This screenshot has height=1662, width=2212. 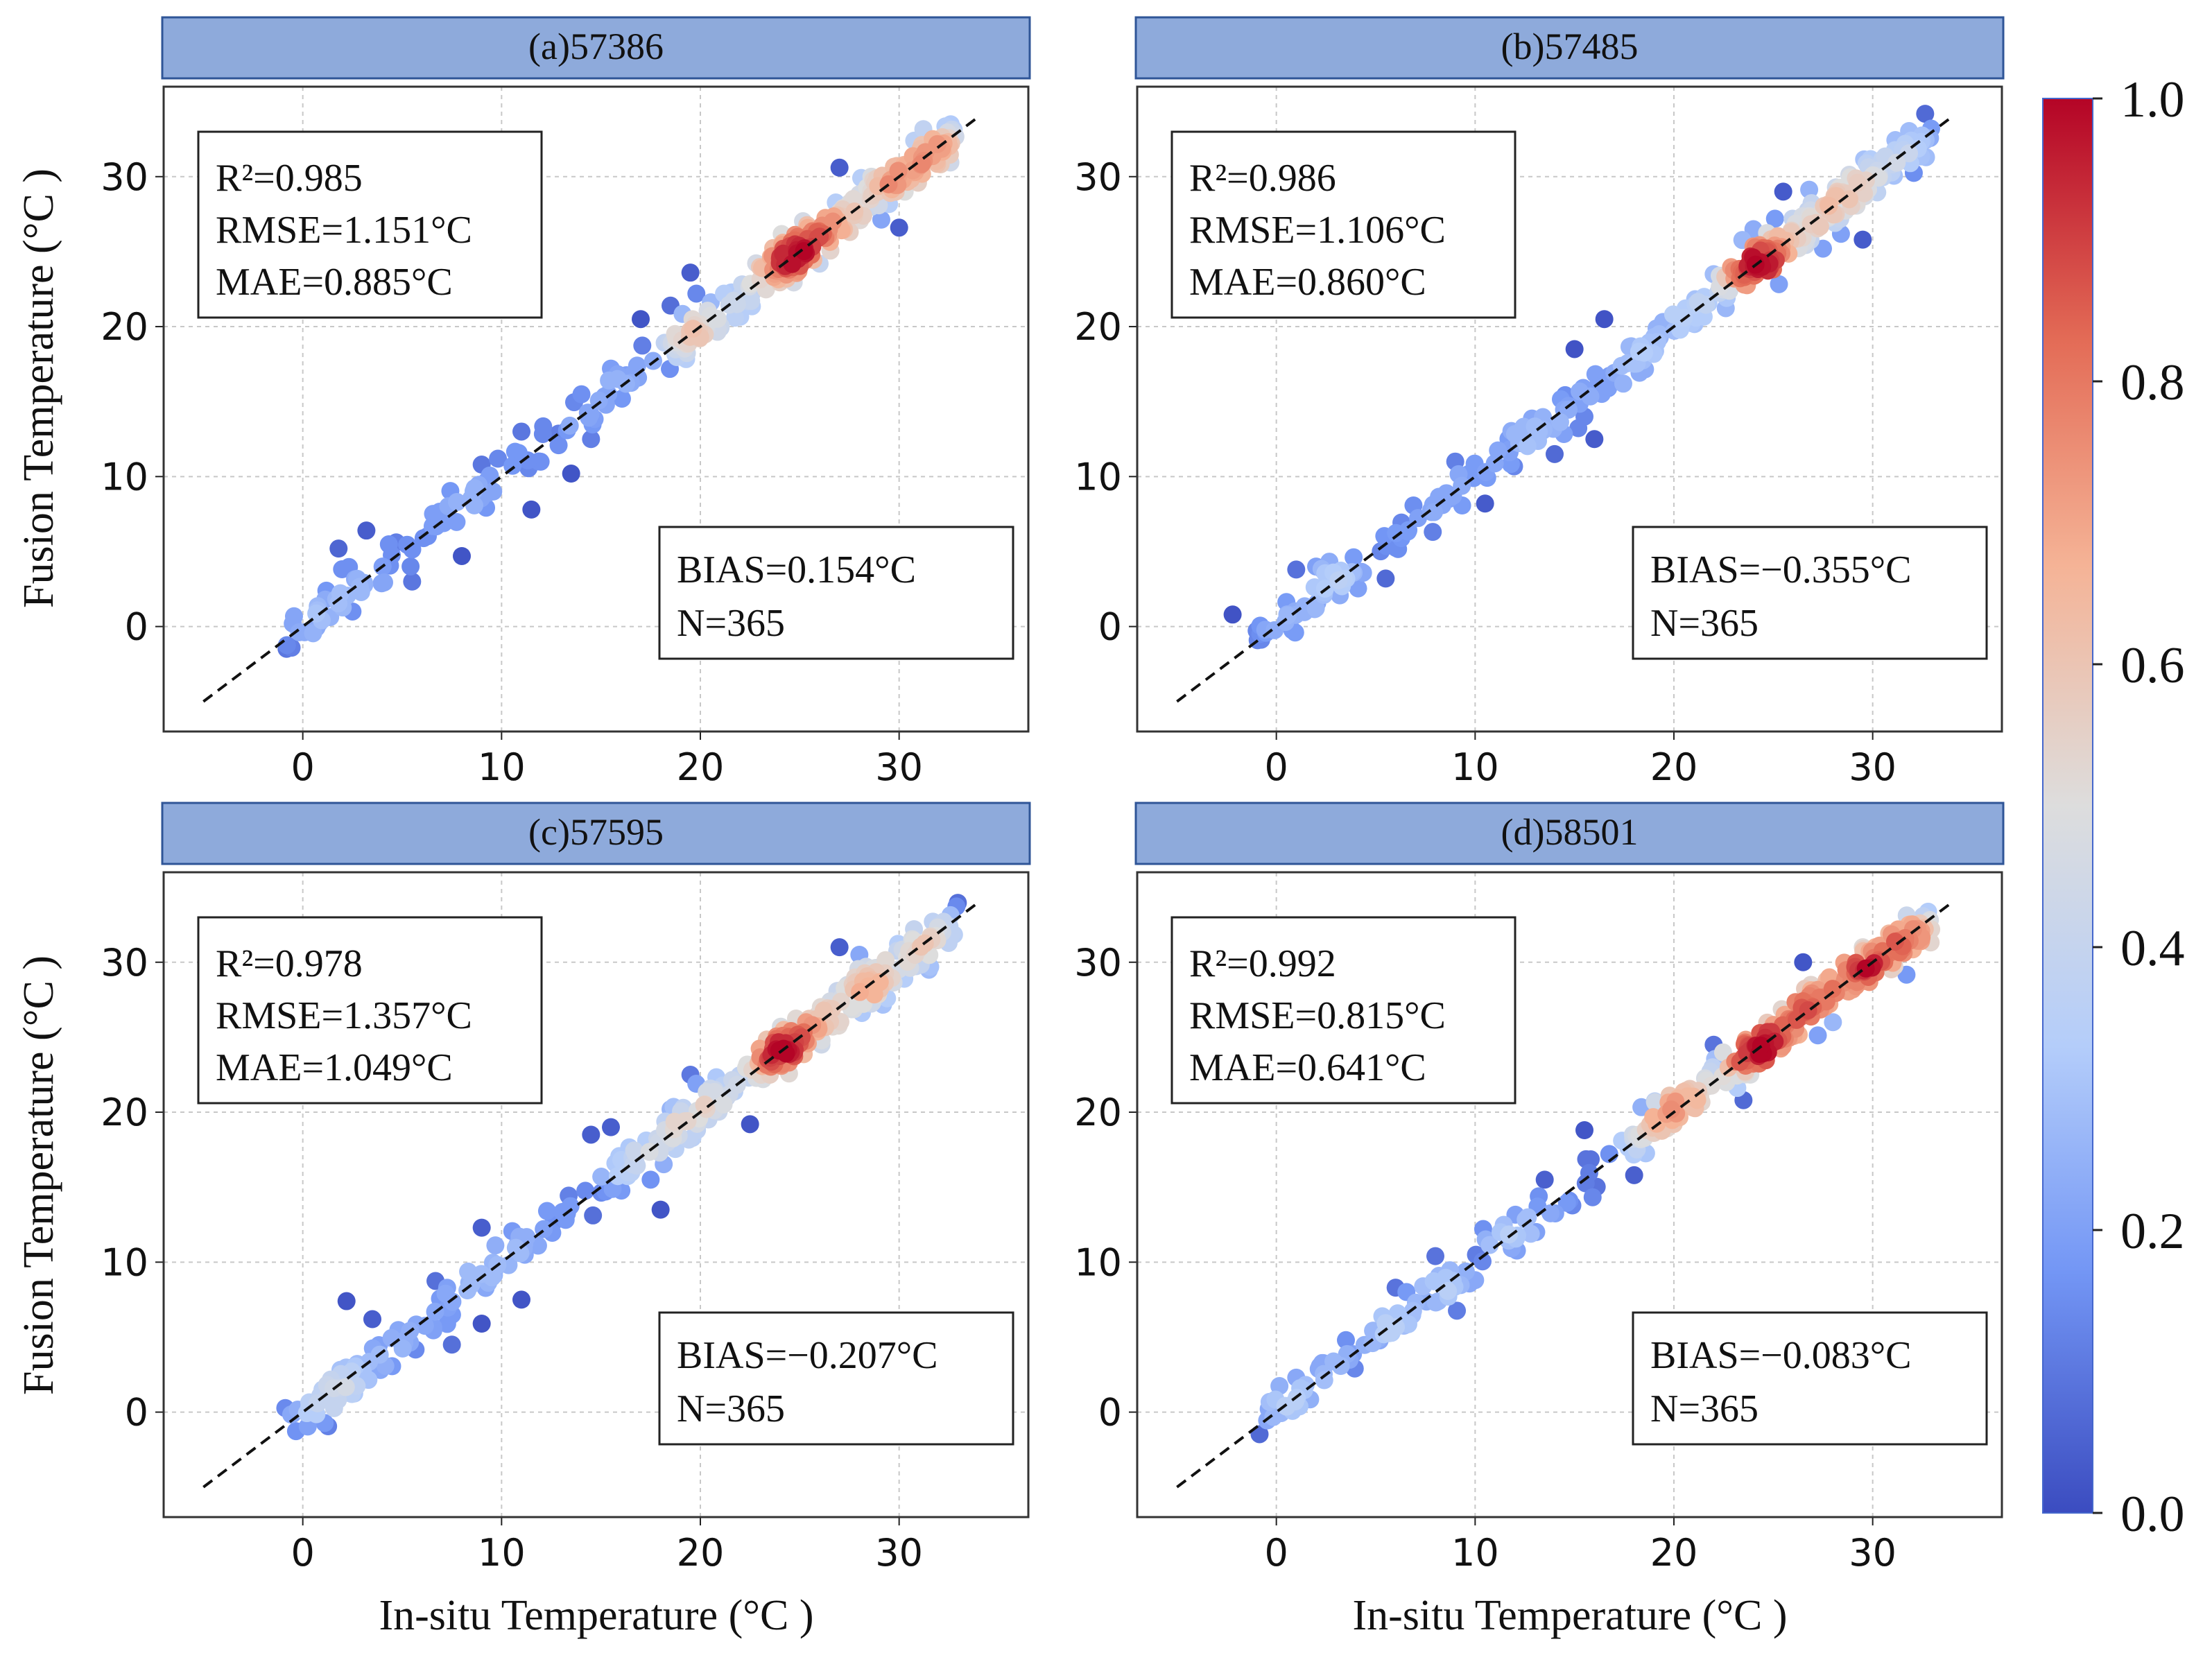 What do you see at coordinates (1781, 1356) in the screenshot?
I see `stat-bias: BIAS=−0.083°C` at bounding box center [1781, 1356].